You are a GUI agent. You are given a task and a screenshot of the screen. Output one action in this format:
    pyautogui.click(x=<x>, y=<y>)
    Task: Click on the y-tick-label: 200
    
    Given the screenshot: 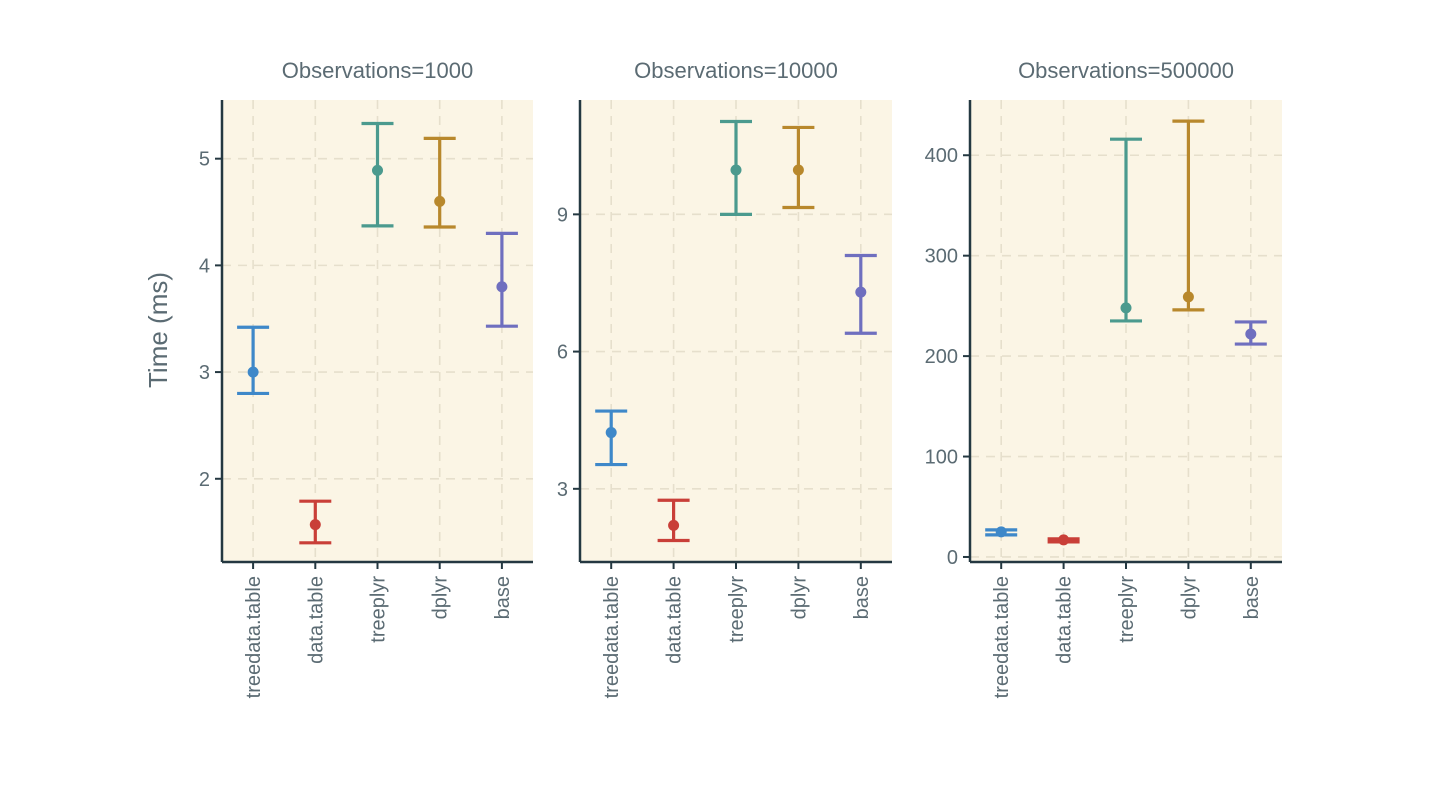 What is the action you would take?
    pyautogui.click(x=941, y=357)
    